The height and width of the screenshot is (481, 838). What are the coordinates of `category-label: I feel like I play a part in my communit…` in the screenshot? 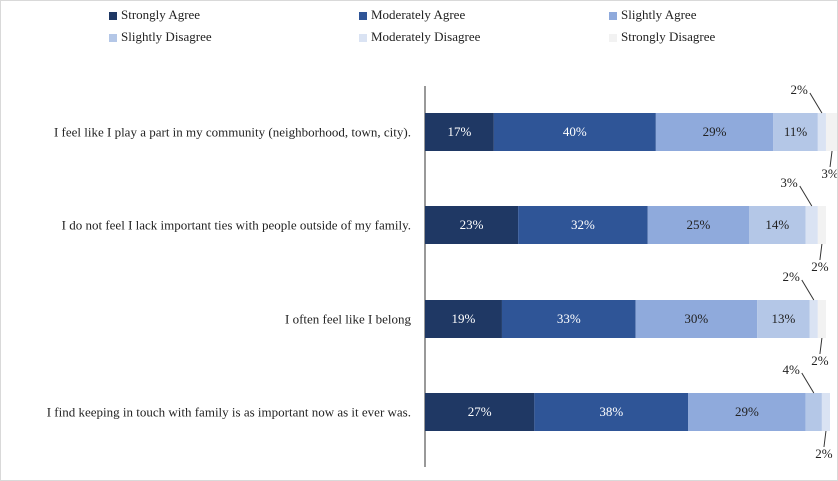 It's located at (232, 132).